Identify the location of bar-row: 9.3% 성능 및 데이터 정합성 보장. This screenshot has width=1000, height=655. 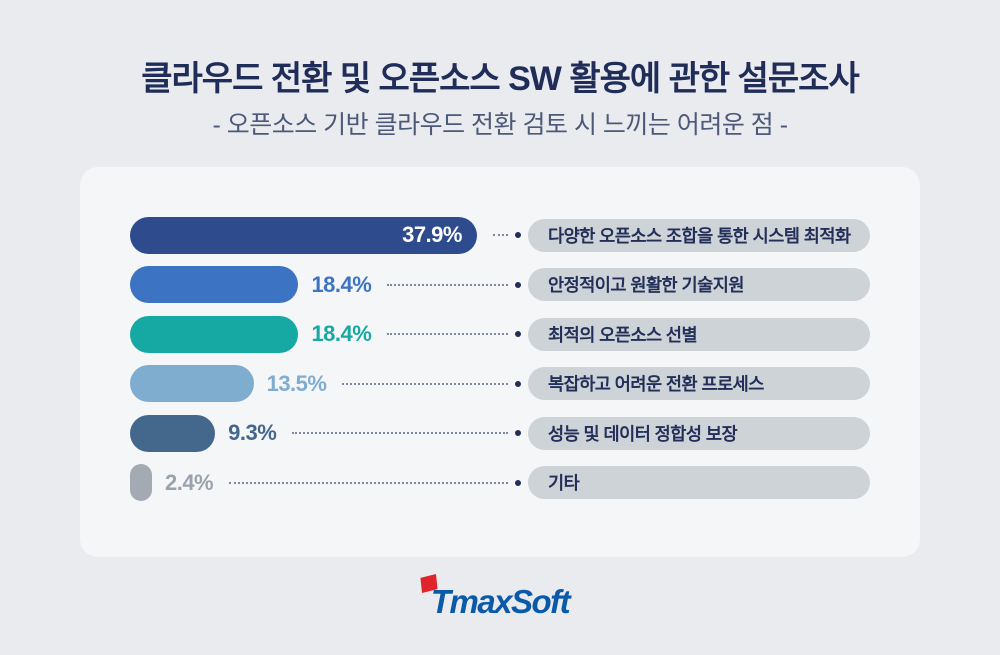
(500, 433).